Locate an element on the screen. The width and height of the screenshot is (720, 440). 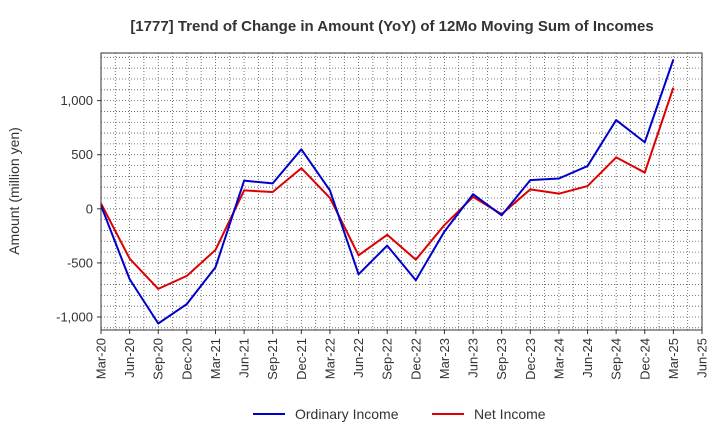
x-tick-label: Jun-20 is located at coordinates (129, 358).